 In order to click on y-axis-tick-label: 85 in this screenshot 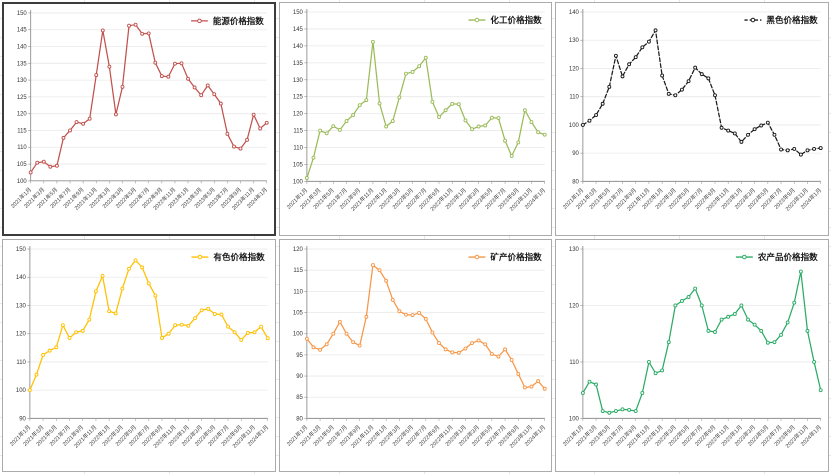, I will do `click(299, 398)`.